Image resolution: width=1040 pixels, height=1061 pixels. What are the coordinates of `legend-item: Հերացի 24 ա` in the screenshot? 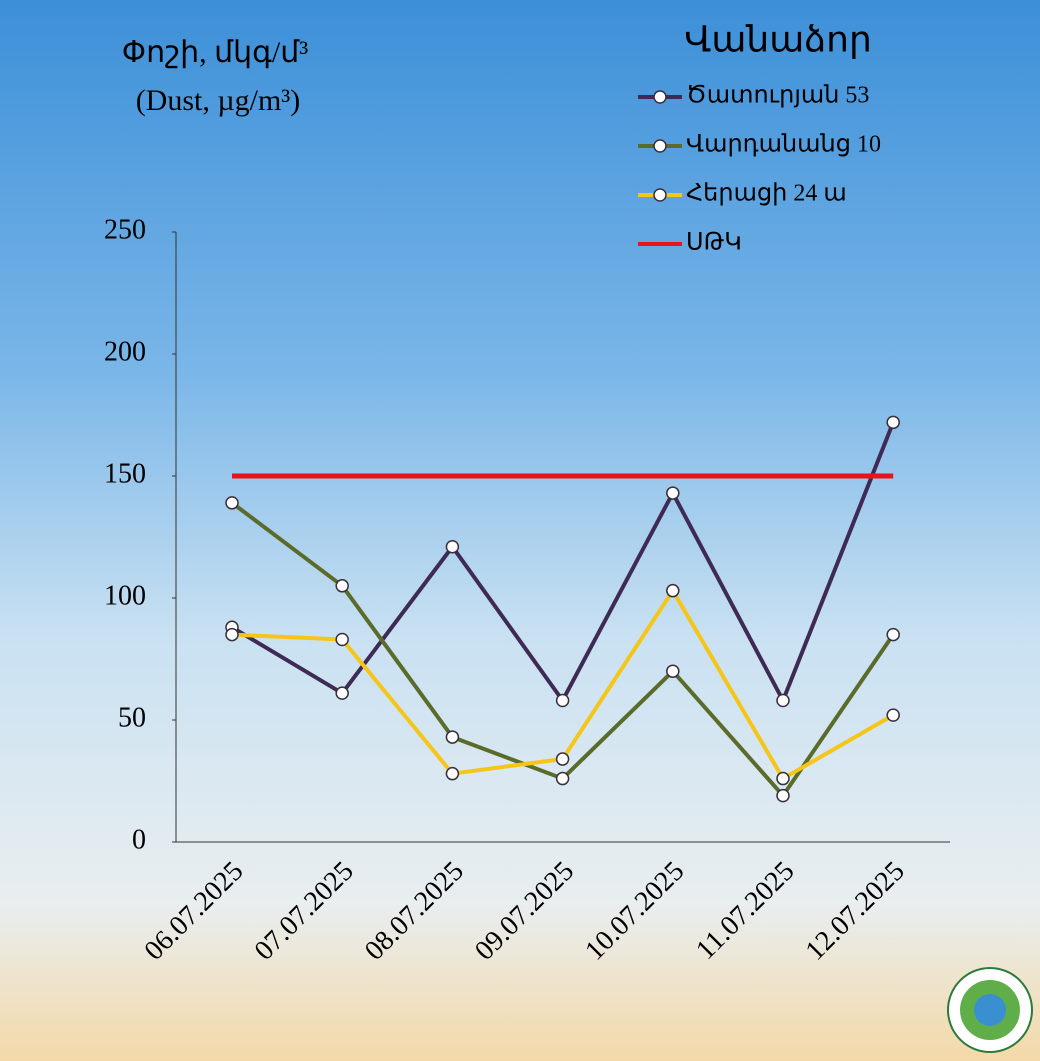 It's located at (742, 194).